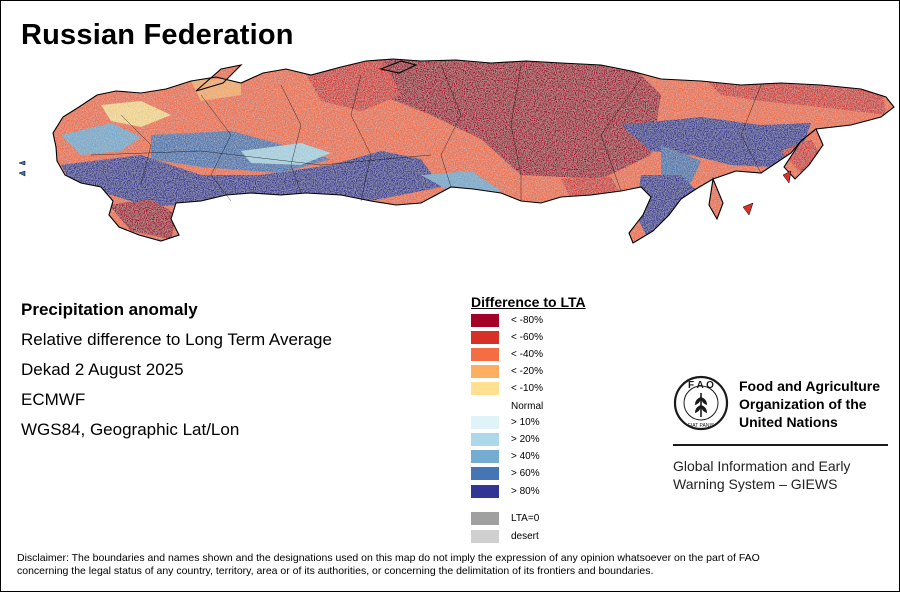  Describe the element at coordinates (528, 302) in the screenshot. I see `legend-title: Difference to LTA` at that location.